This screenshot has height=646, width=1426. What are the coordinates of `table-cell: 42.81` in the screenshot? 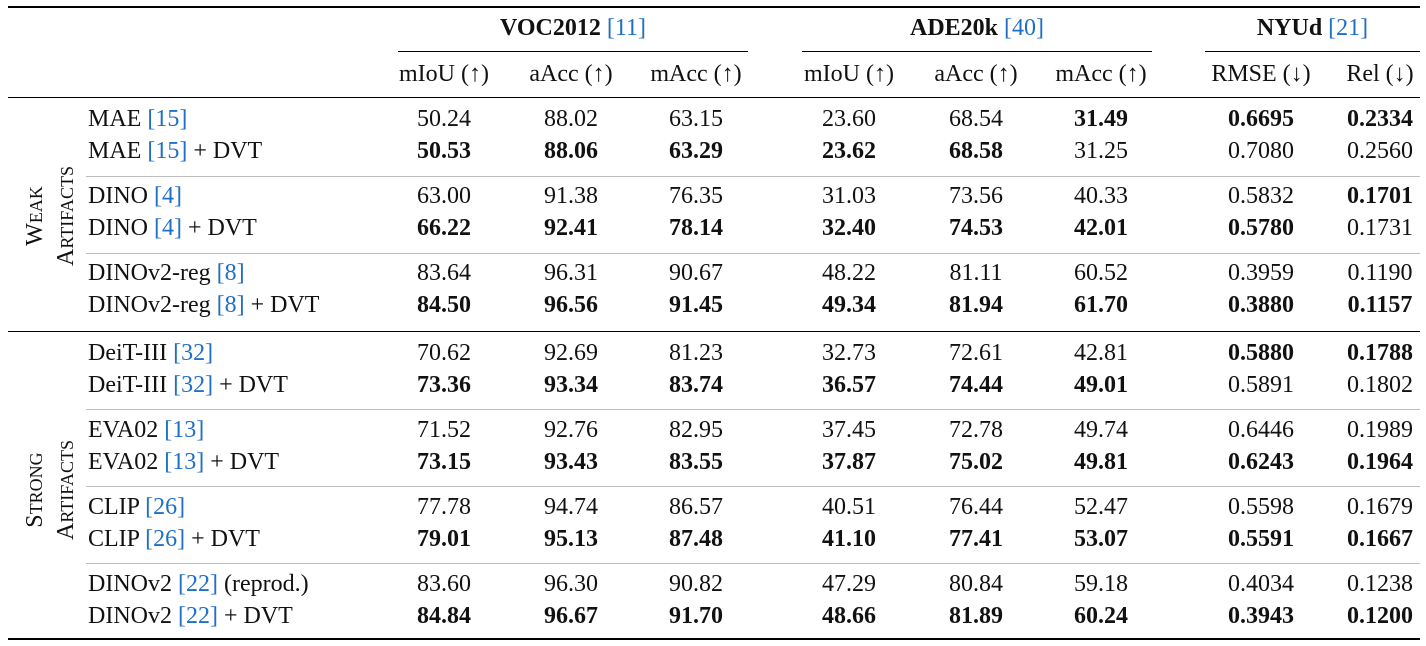 It's located at (1101, 353).